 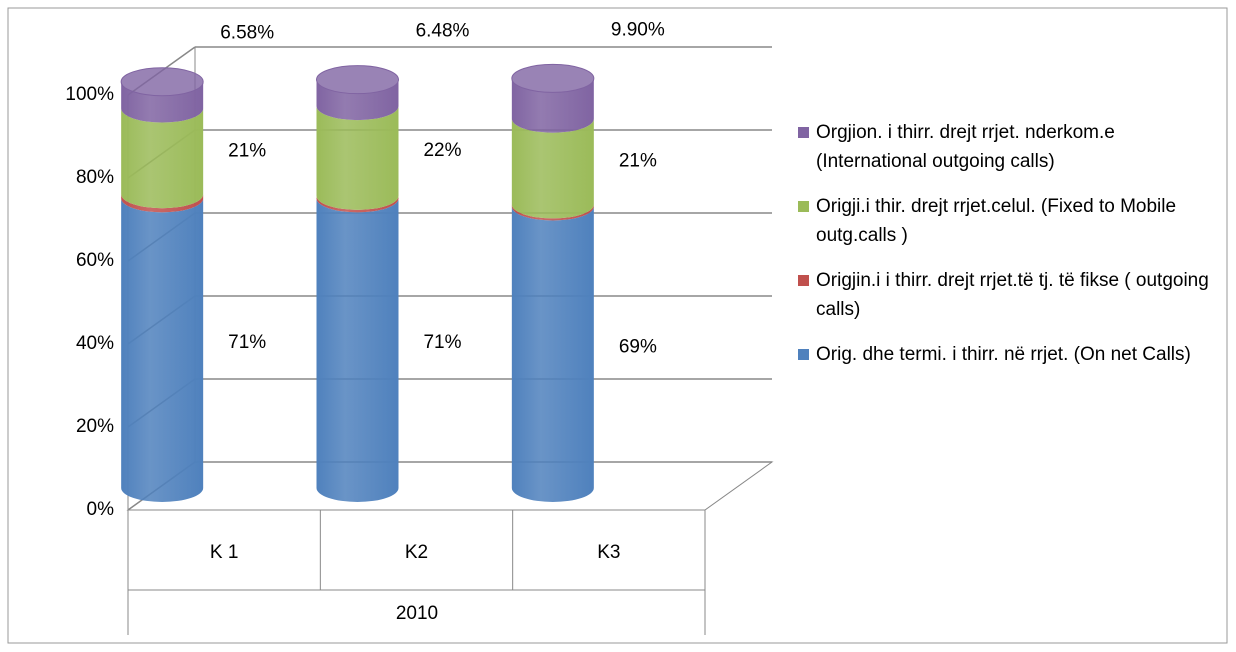 What do you see at coordinates (442, 150) in the screenshot?
I see `value-label: 22%` at bounding box center [442, 150].